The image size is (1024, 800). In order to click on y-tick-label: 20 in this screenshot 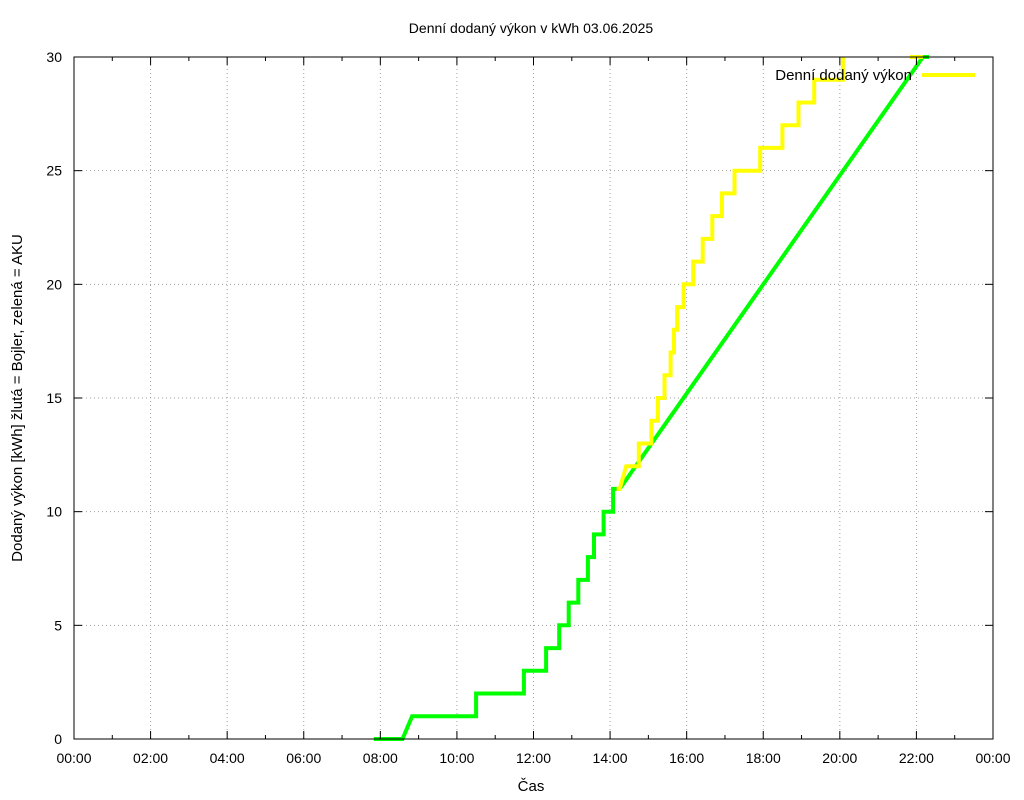, I will do `click(54, 284)`.